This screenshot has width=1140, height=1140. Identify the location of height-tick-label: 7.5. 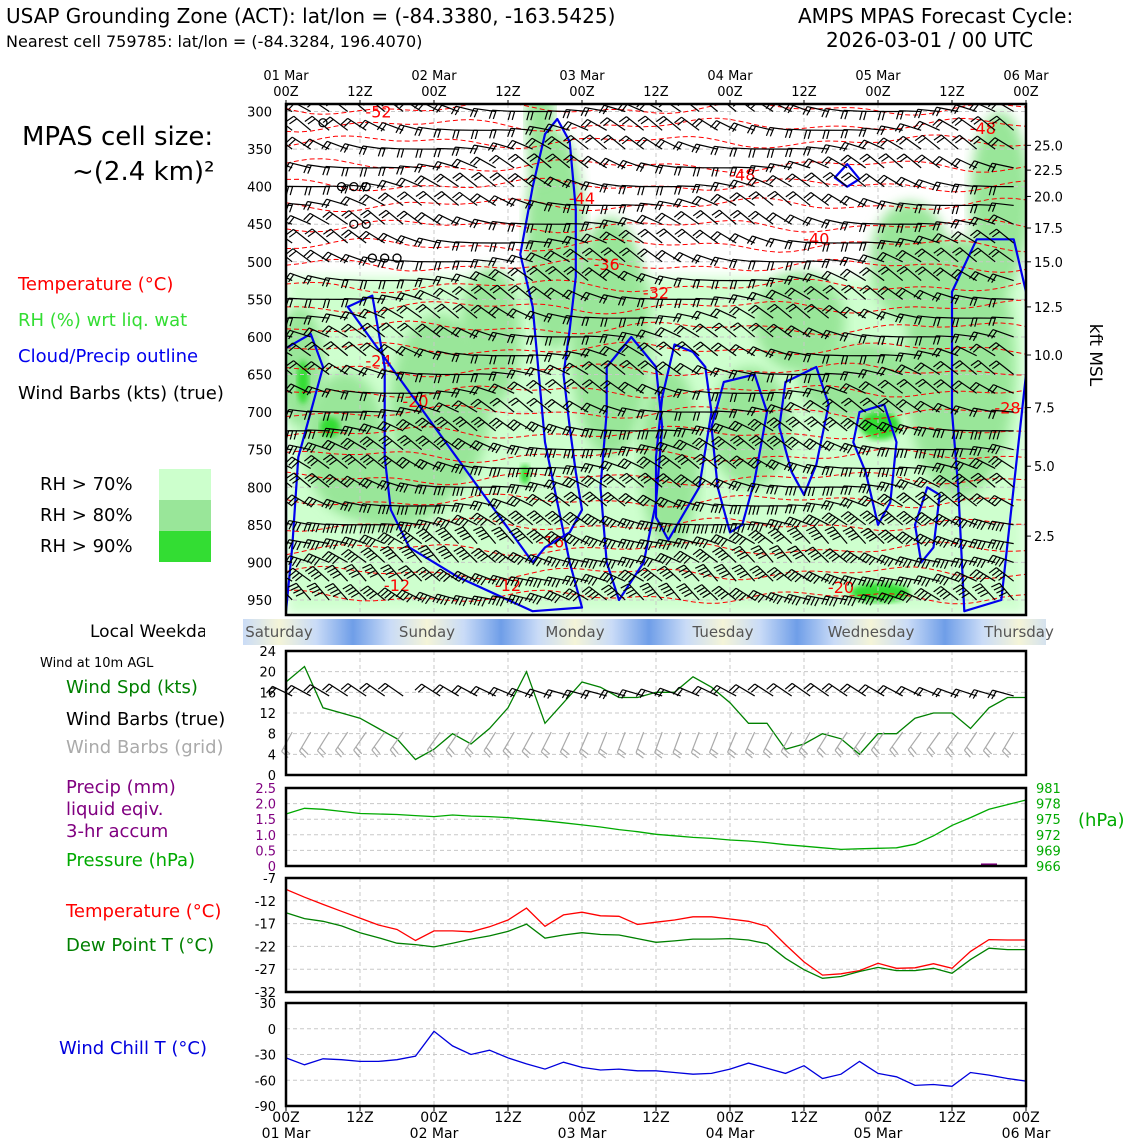
(1044, 409).